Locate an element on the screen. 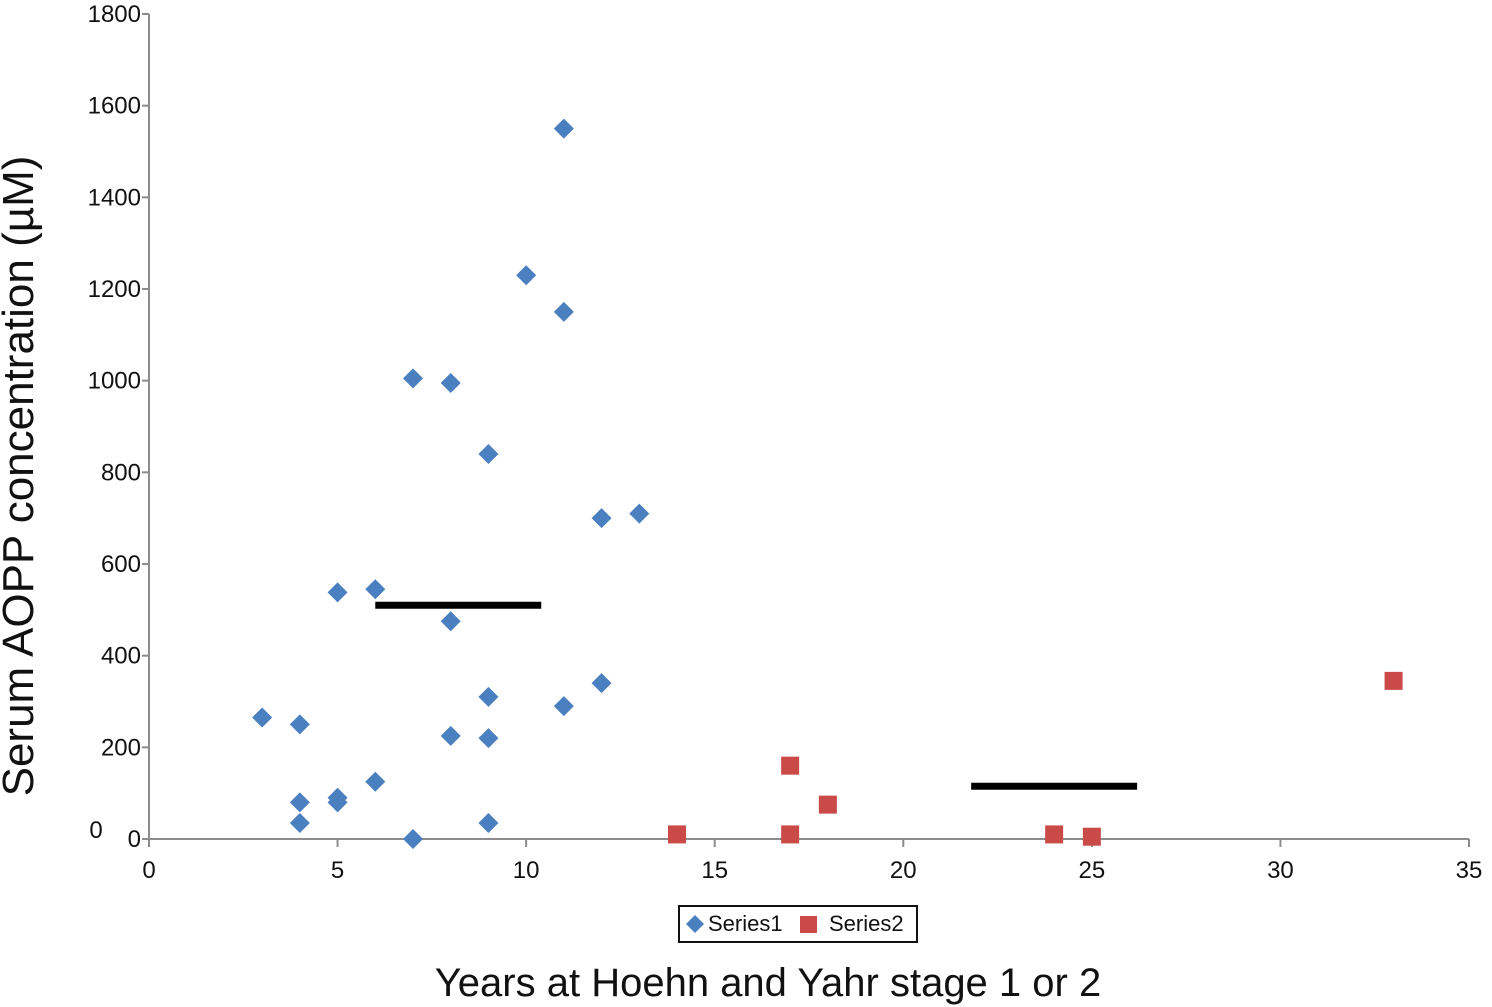  y-tick-label: 1800 is located at coordinates (114, 14).